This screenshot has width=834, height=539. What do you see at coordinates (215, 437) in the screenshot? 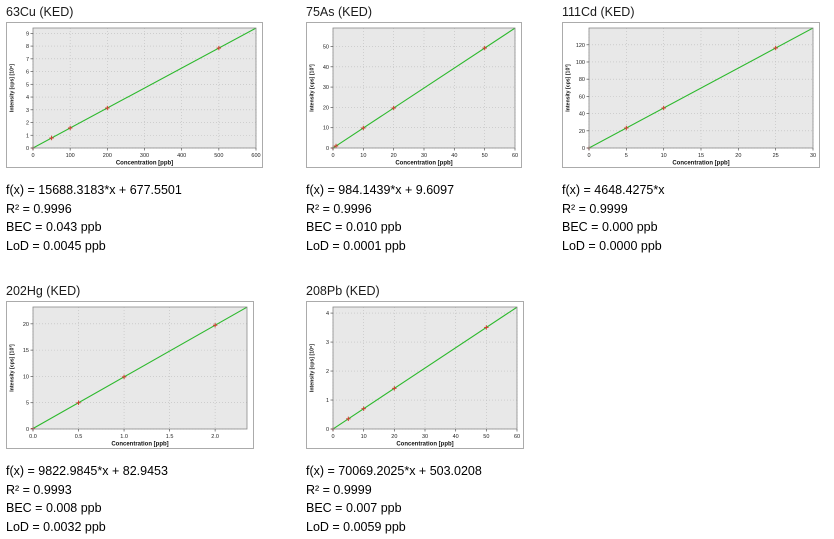
I see `svg-text: 2.0` at bounding box center [215, 437].